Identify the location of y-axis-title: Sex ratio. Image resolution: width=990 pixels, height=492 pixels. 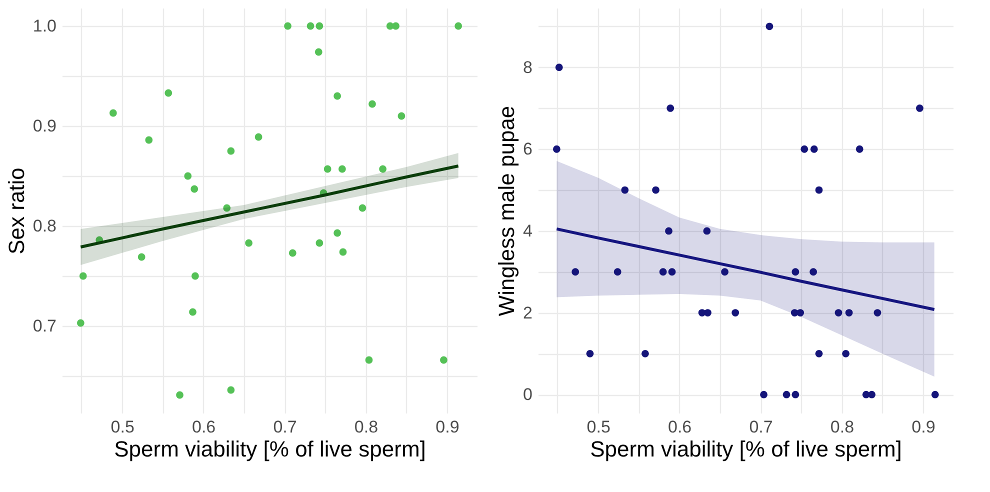
(16, 211).